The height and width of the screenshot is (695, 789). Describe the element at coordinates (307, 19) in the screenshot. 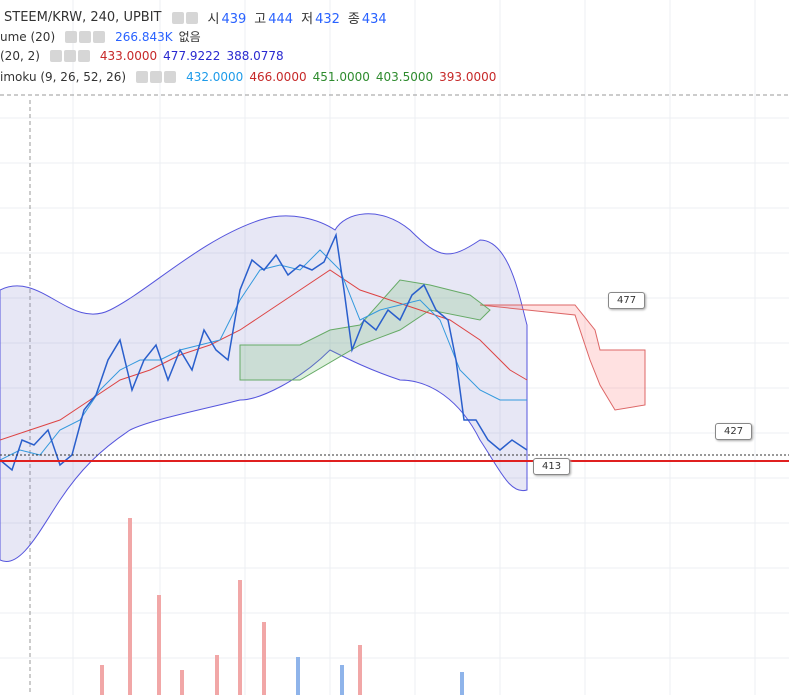

I see `ohlc-label: 저` at that location.